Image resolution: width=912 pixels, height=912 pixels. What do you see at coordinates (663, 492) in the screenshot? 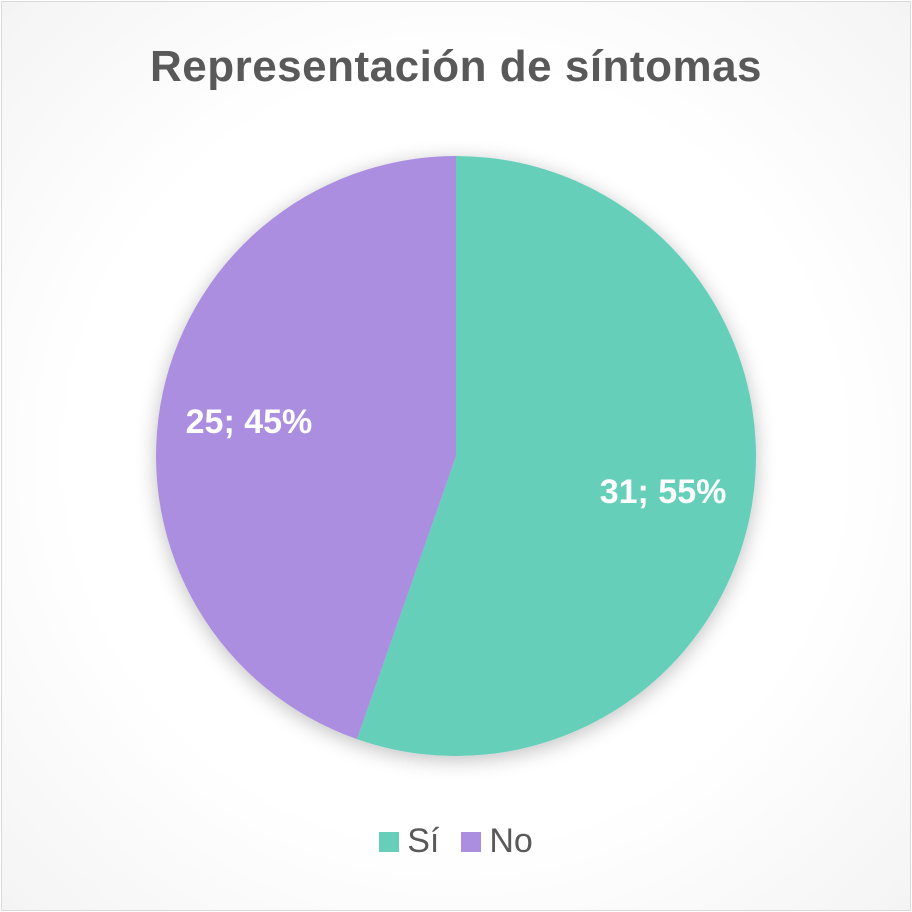
I see `data-label-si: 31; 55%` at bounding box center [663, 492].